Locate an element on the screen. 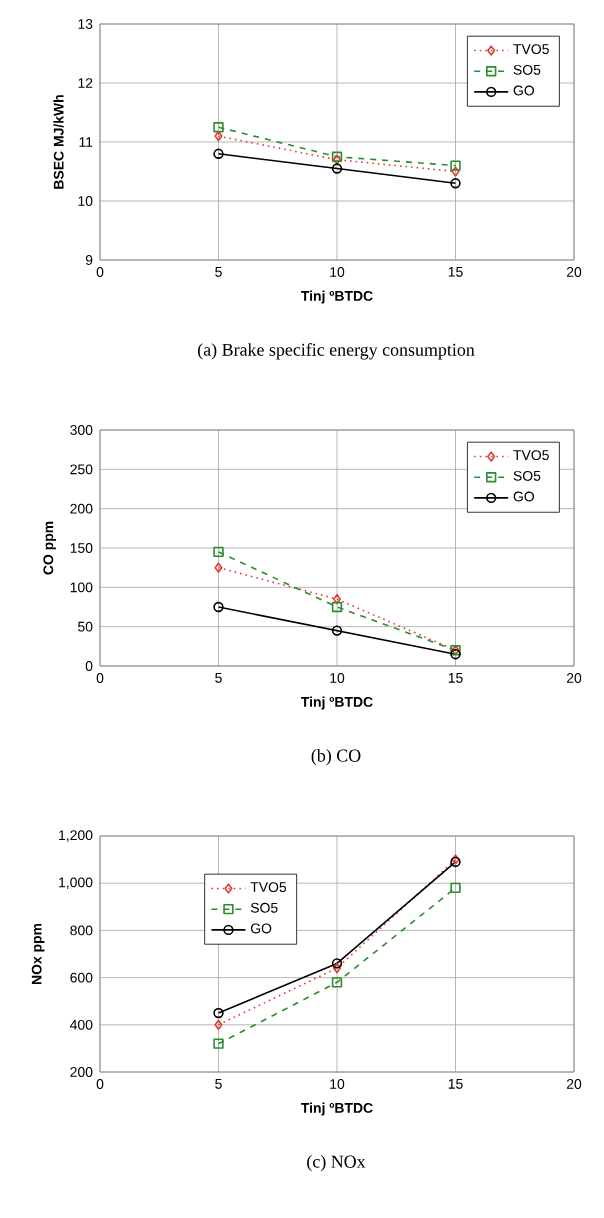 Image resolution: width=604 pixels, height=1218 pixels. text: (a) Brake specific energy consumption is located at coordinates (336, 351).